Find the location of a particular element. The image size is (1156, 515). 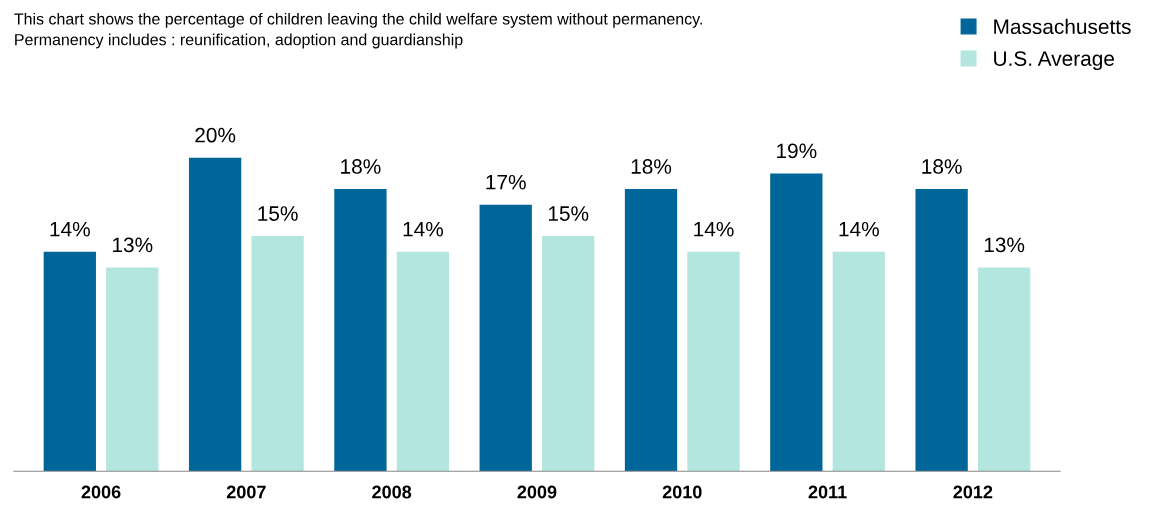

x-tick-label: 2007 is located at coordinates (246, 492).